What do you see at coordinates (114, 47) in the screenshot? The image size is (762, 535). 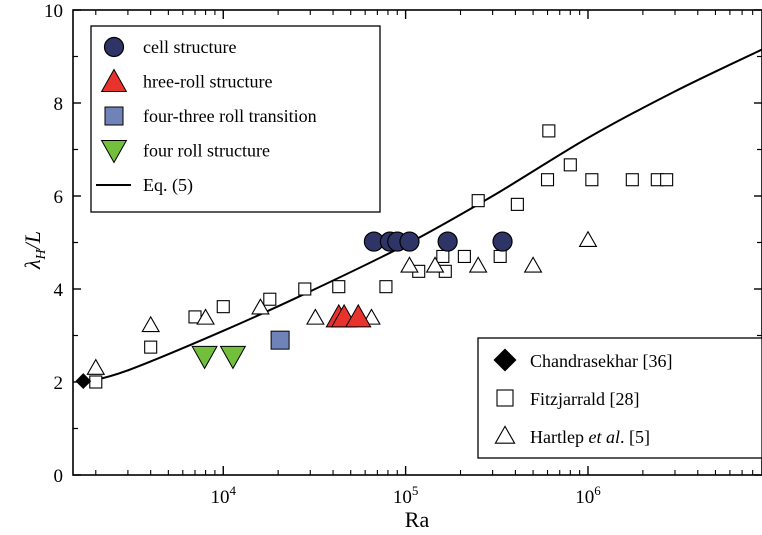 I see `legend-marker-cell` at bounding box center [114, 47].